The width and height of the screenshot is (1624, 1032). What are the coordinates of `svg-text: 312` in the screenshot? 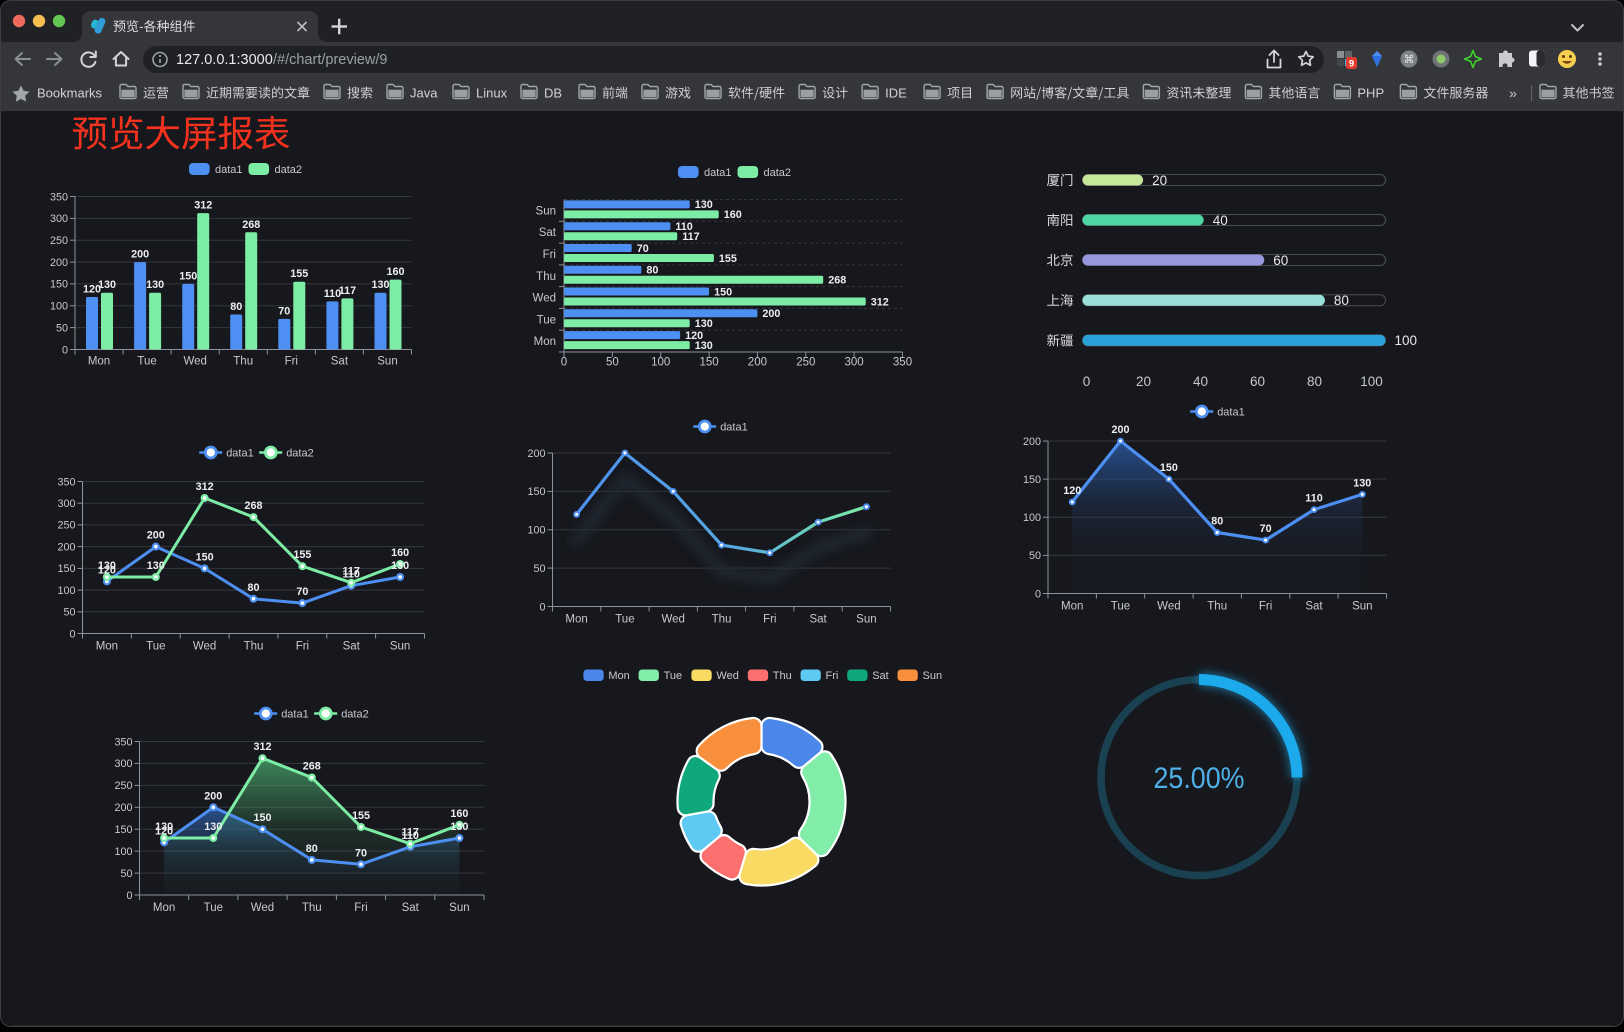 It's located at (262, 747).